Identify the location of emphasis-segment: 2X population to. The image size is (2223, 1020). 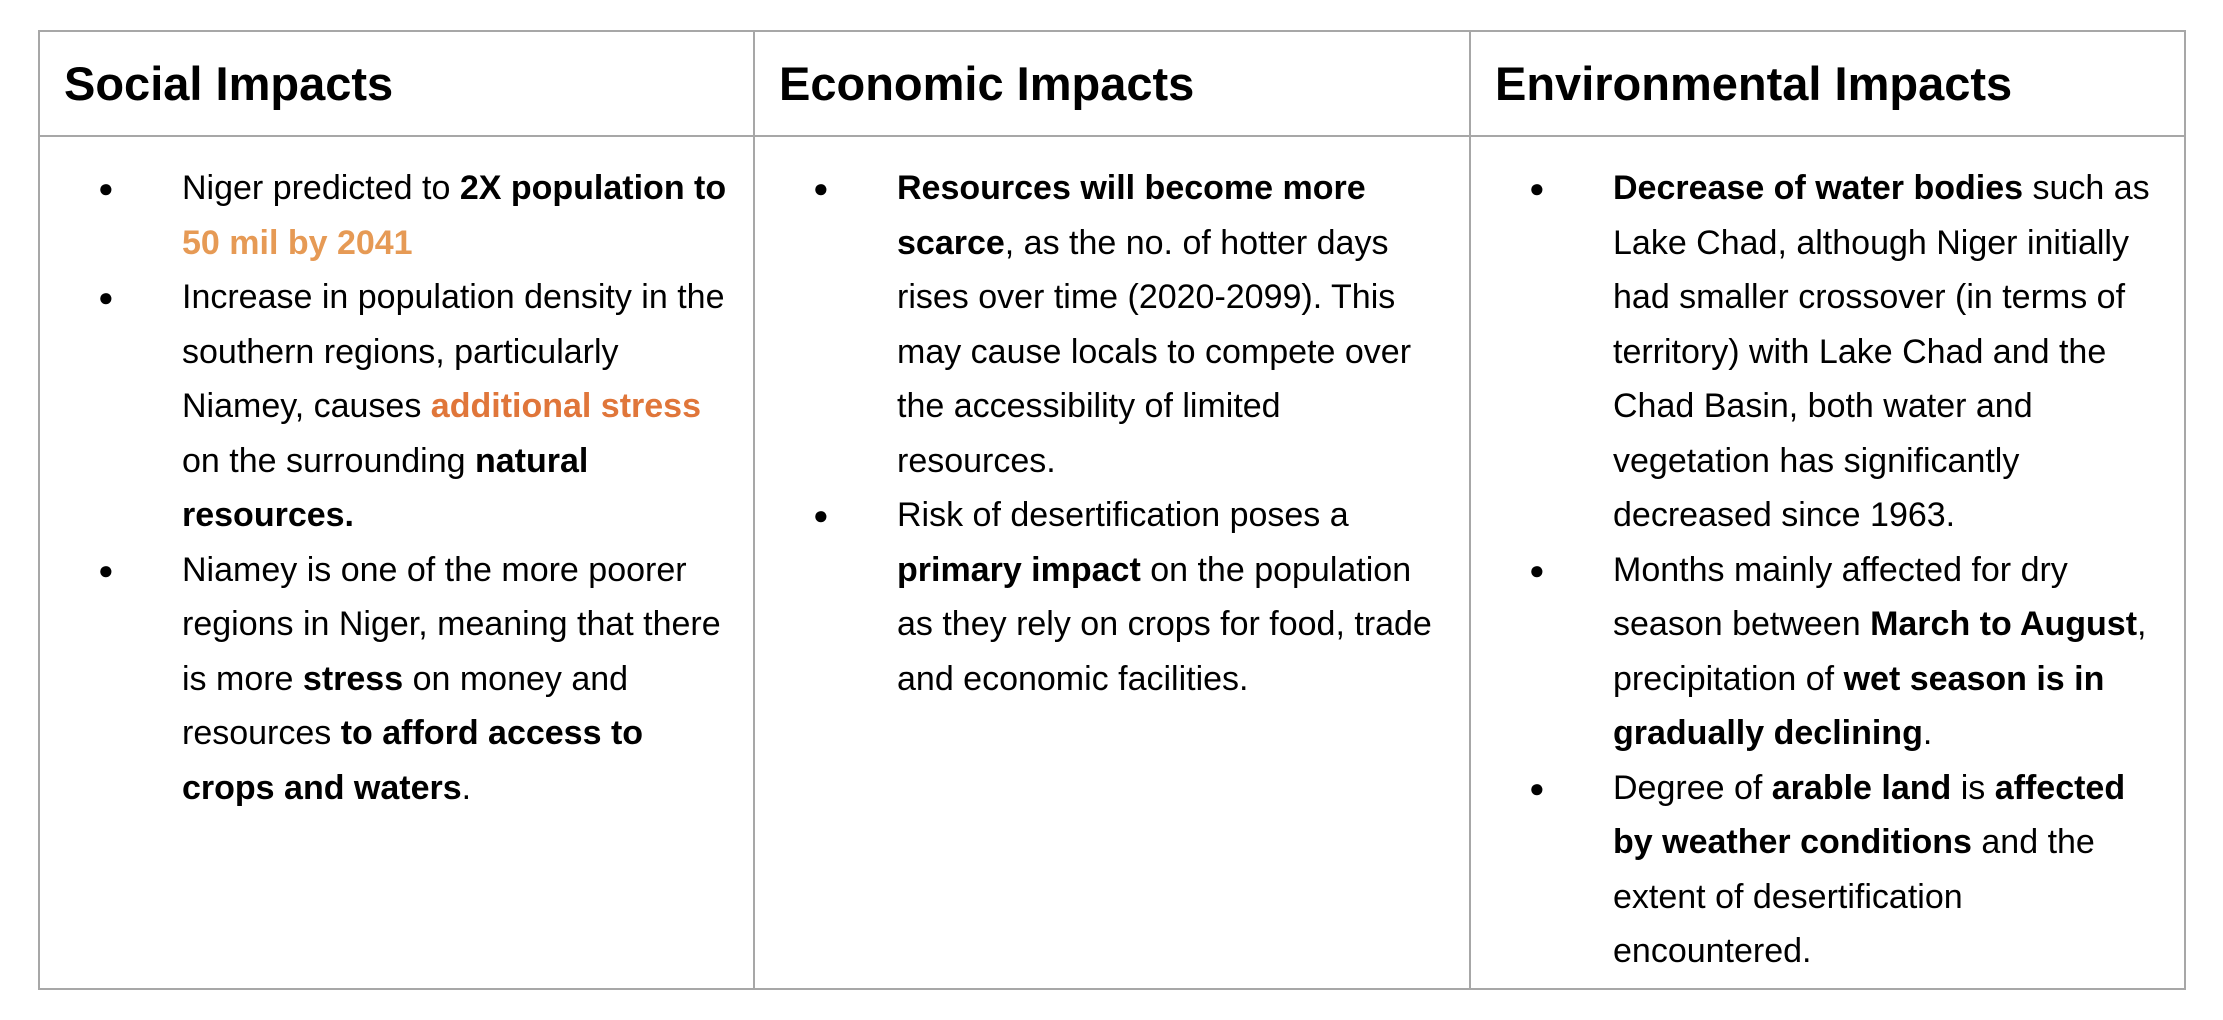
(593, 188).